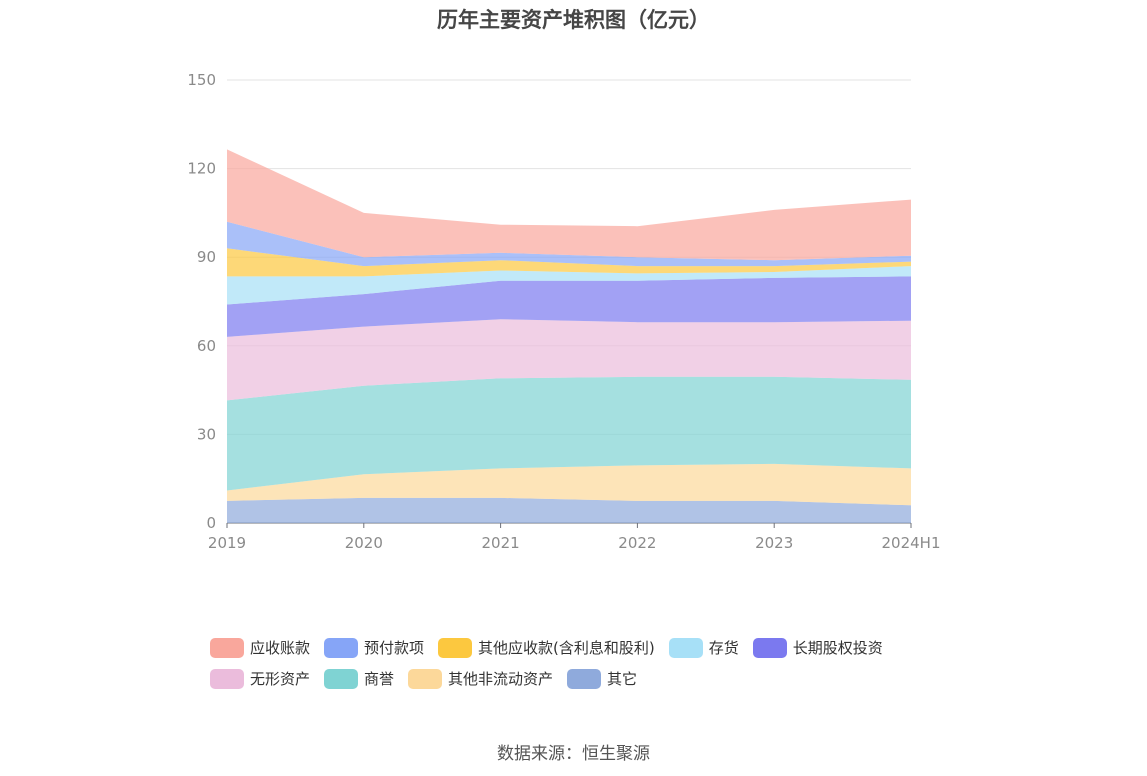 The width and height of the screenshot is (1147, 776). What do you see at coordinates (206, 346) in the screenshot?
I see `y-tick-label: 60` at bounding box center [206, 346].